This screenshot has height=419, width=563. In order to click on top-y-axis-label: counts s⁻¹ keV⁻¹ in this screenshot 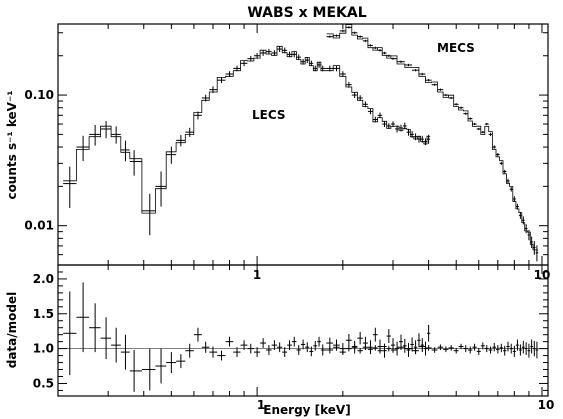, I will do `click(12, 144)`.